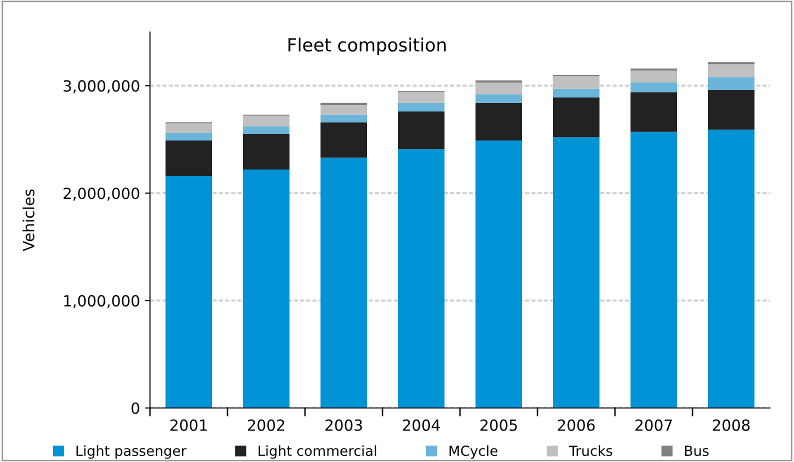 This screenshot has width=794, height=462. Describe the element at coordinates (136, 408) in the screenshot. I see `y-tick-label: 0` at that location.